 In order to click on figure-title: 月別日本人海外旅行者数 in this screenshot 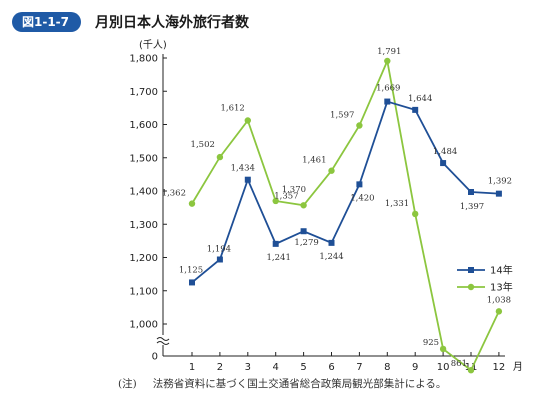, I will do `click(172, 23)`.